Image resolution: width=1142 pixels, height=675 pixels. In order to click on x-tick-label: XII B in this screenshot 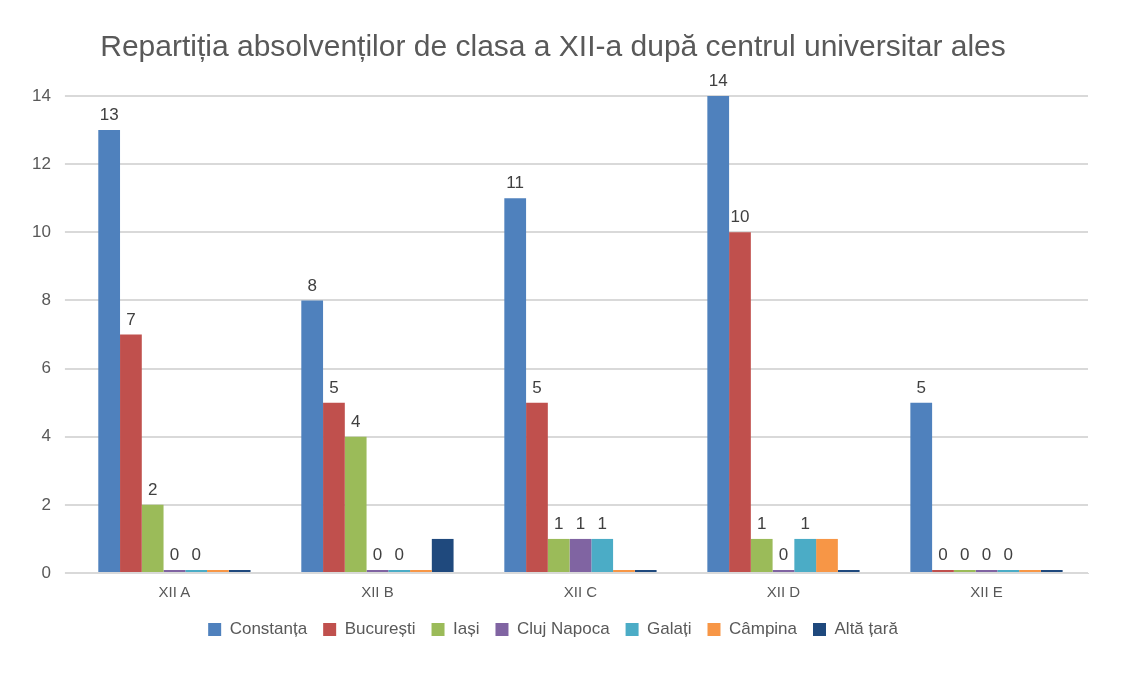, I will do `click(377, 592)`.